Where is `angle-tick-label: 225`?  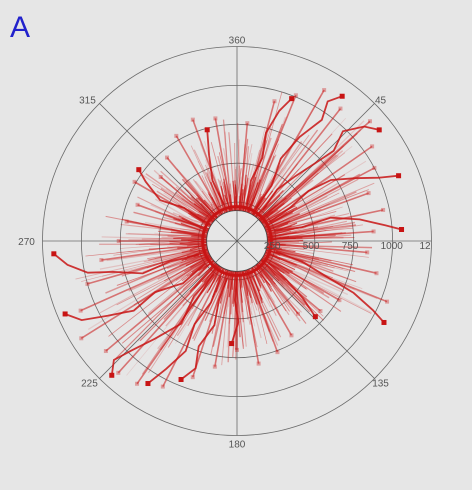 angle-tick-label: 225 is located at coordinates (89, 384).